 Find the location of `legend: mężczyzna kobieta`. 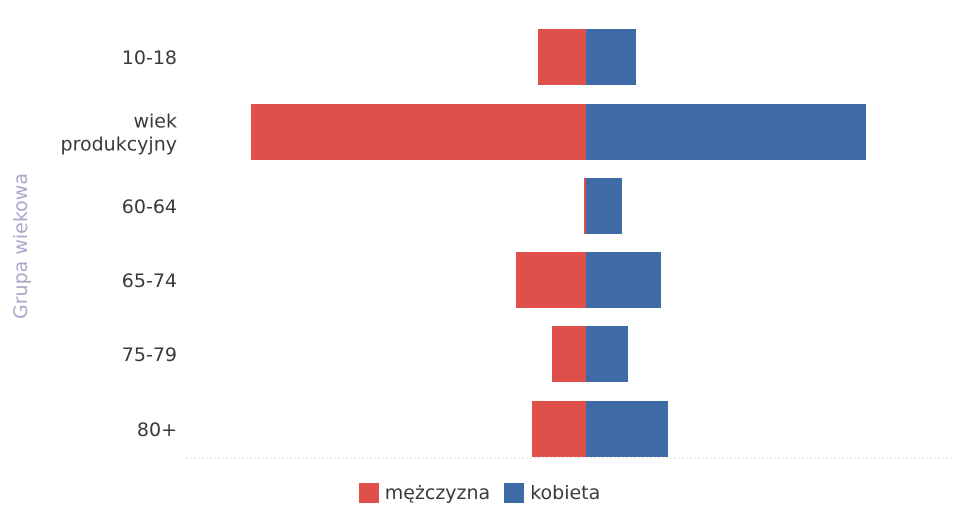

legend: mężczyzna kobieta is located at coordinates (479, 493).